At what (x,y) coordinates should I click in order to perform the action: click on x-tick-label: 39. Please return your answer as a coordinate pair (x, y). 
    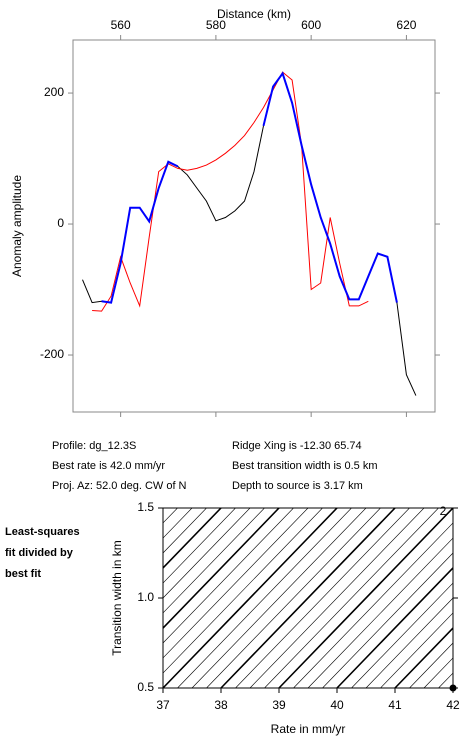
    Looking at the image, I should click on (279, 705).